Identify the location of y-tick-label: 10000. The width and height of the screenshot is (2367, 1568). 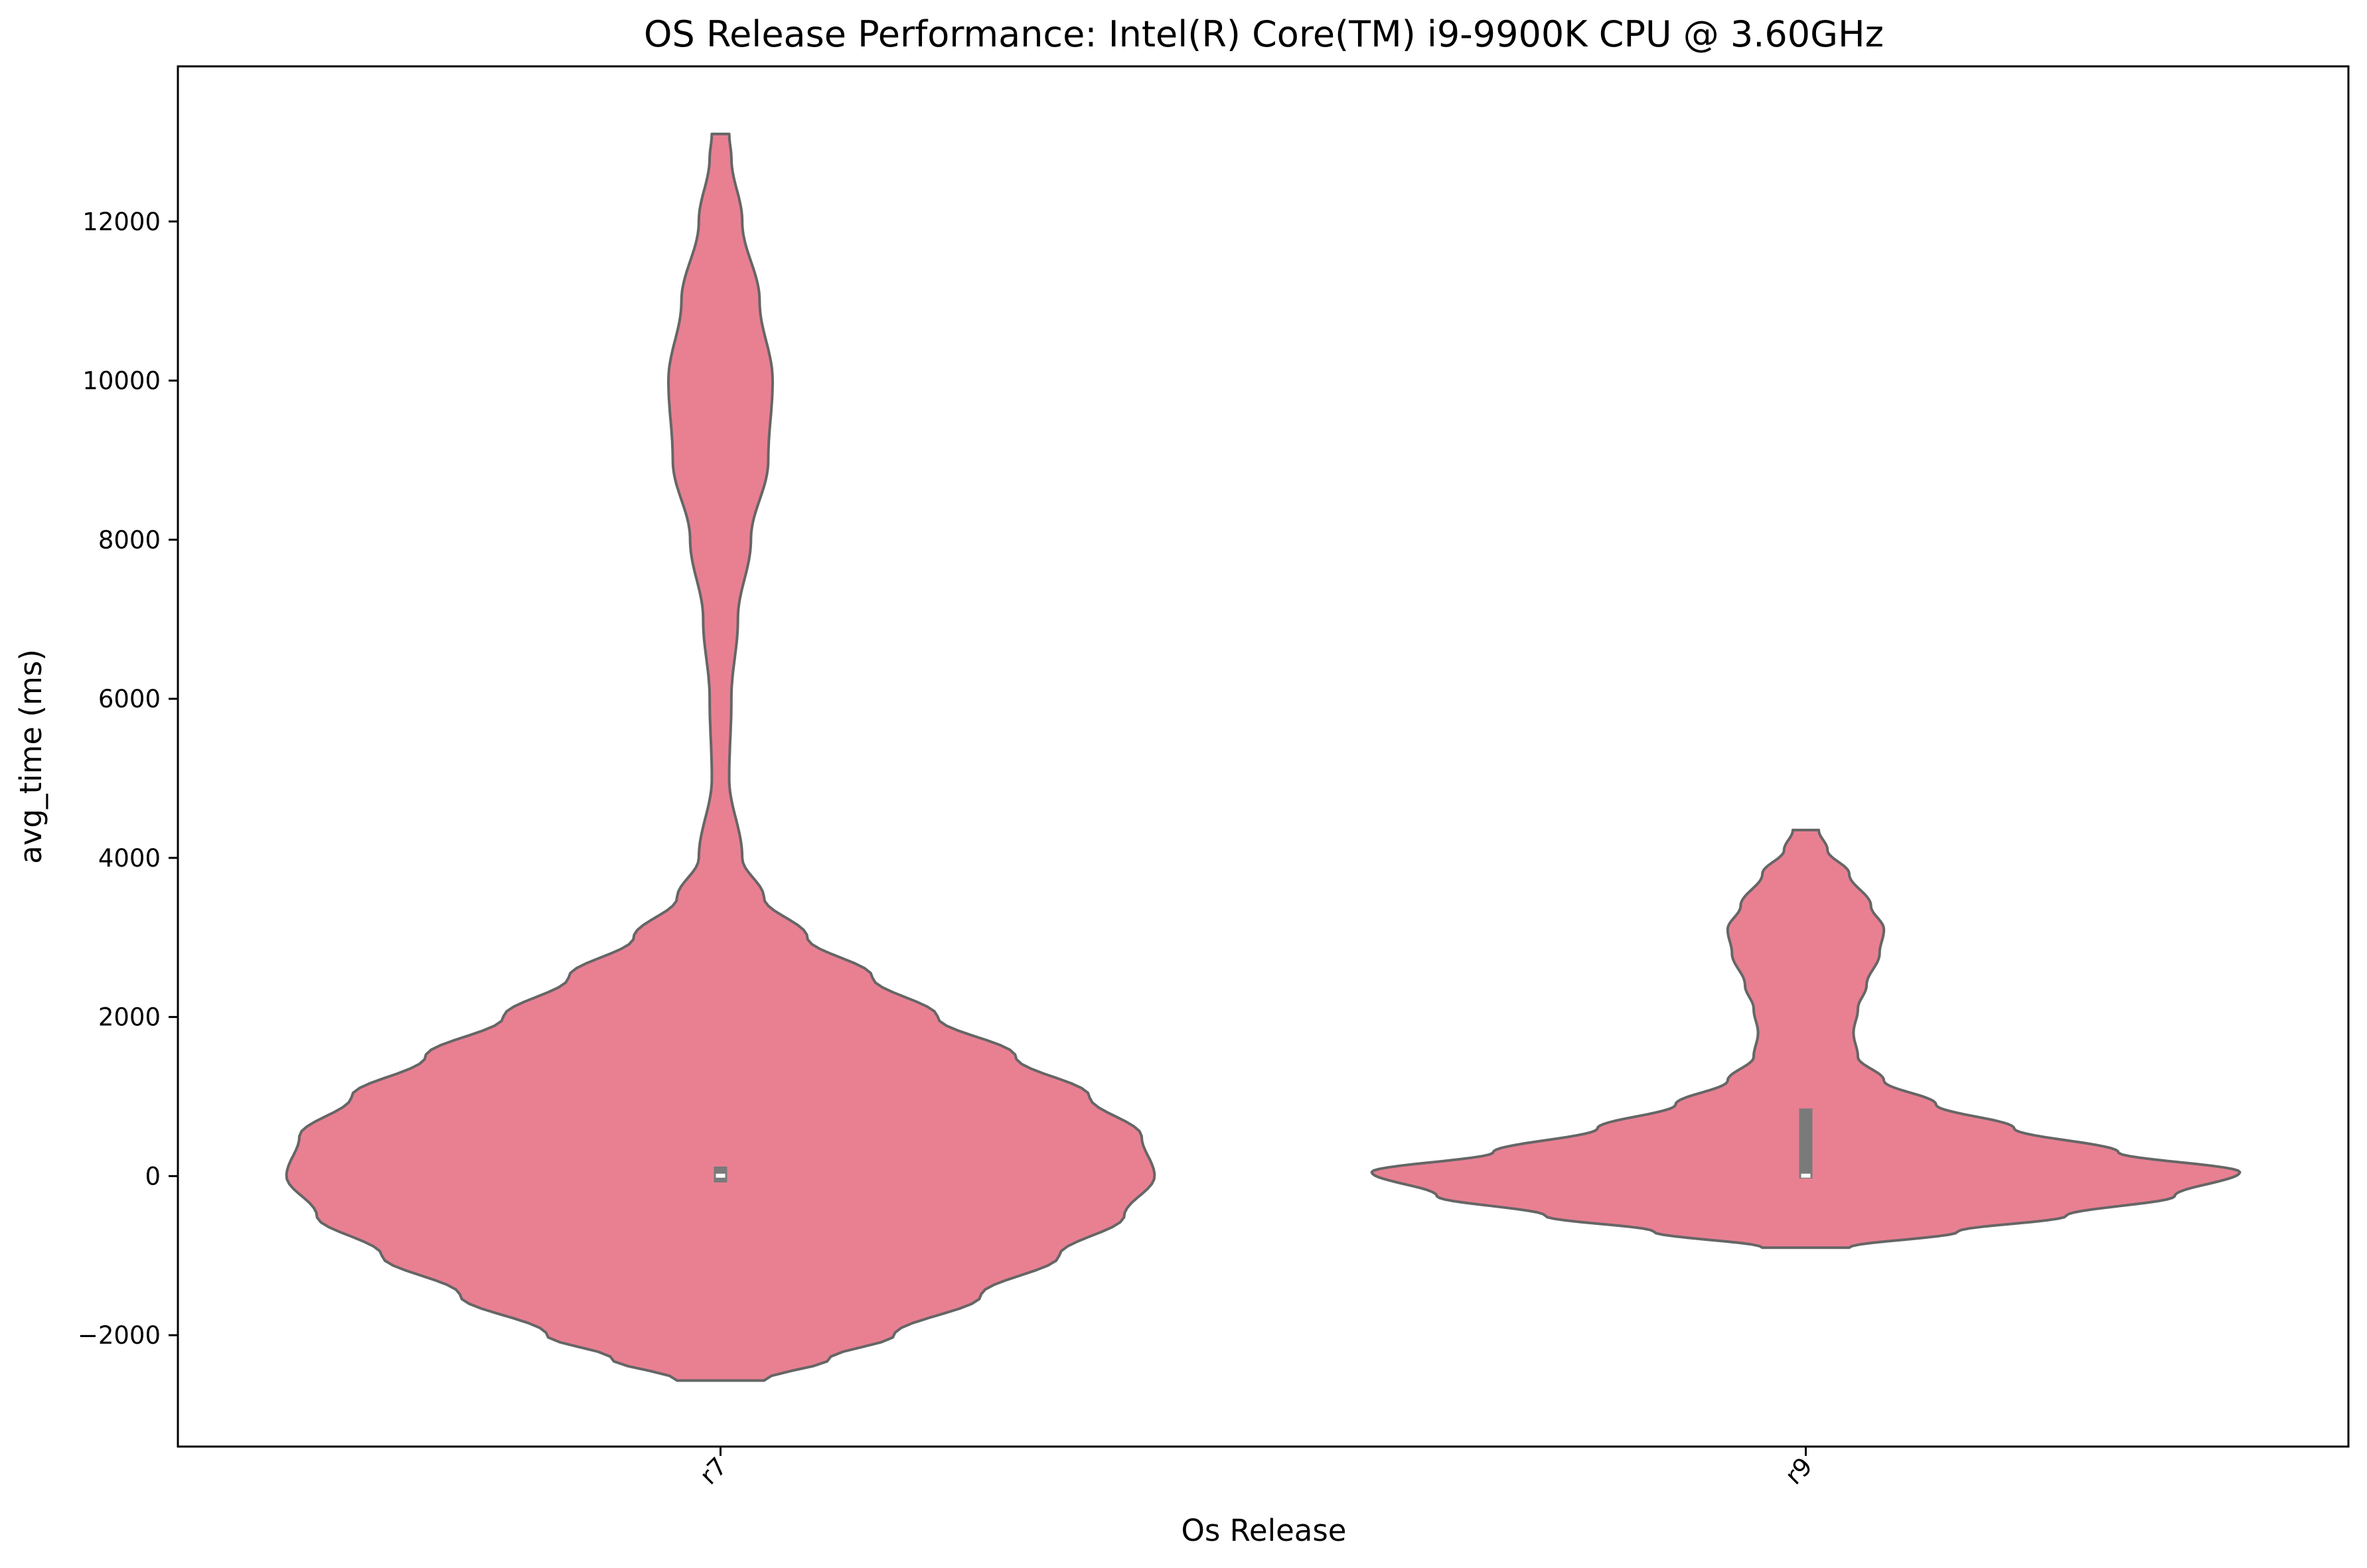
(121, 381).